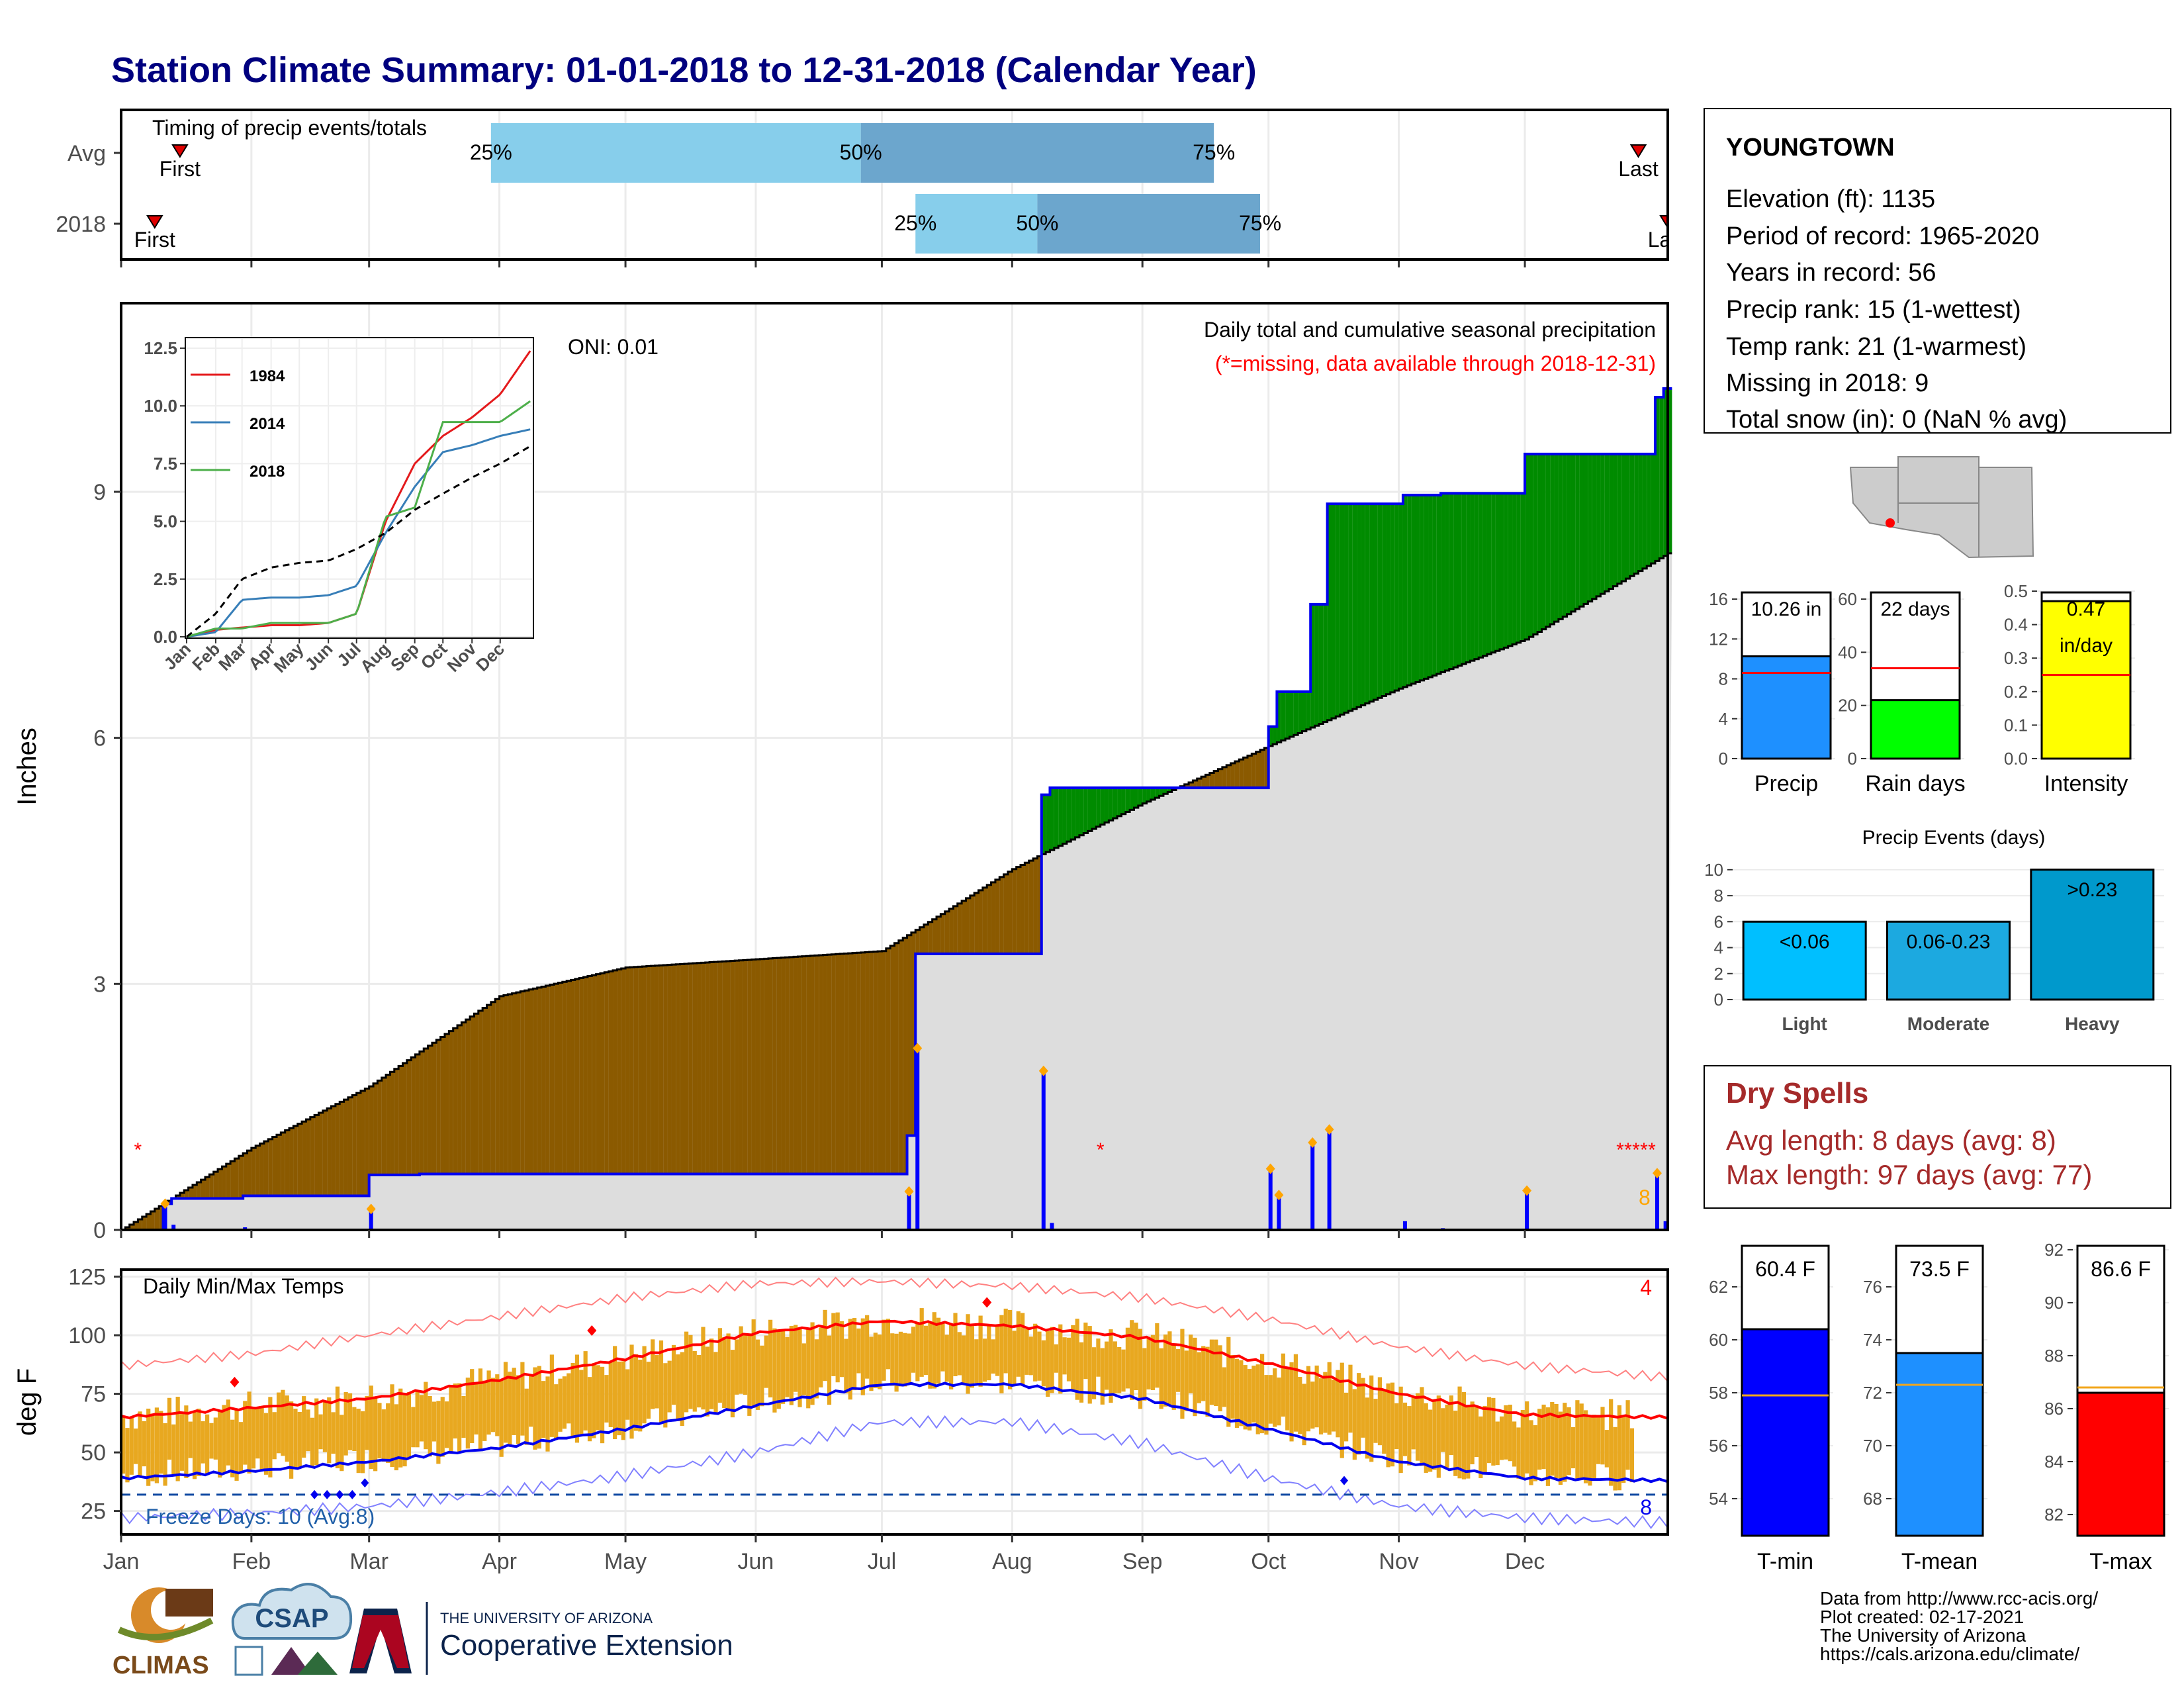 This screenshot has height=1688, width=2184. I want to click on inset-y-tick-label: 7.5, so click(165, 463).